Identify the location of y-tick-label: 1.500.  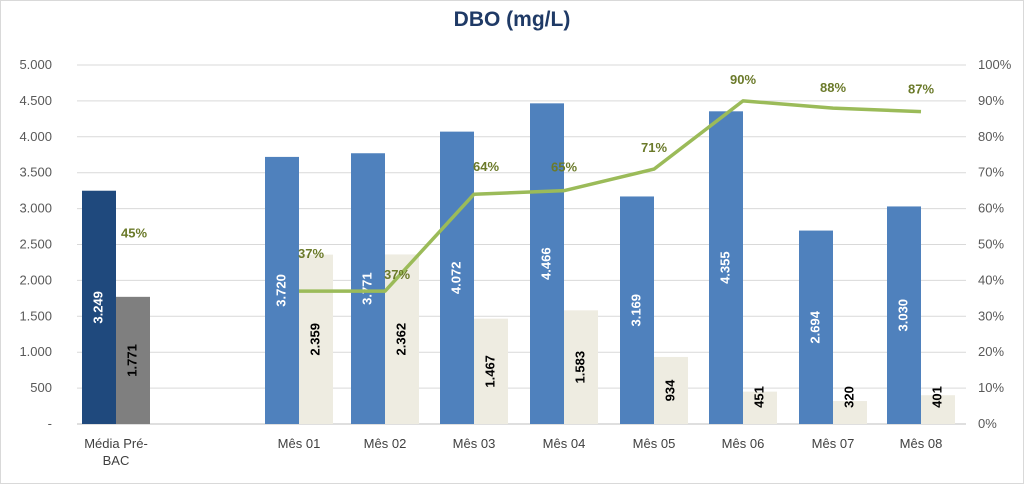
(35, 315).